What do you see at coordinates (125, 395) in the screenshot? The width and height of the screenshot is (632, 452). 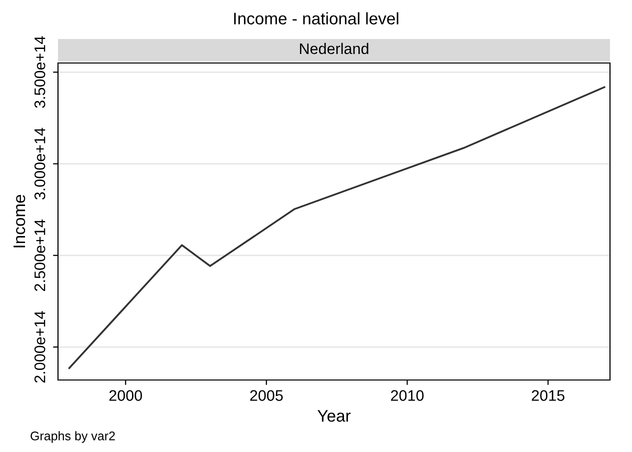 I see `x-tick-label: 2000` at bounding box center [125, 395].